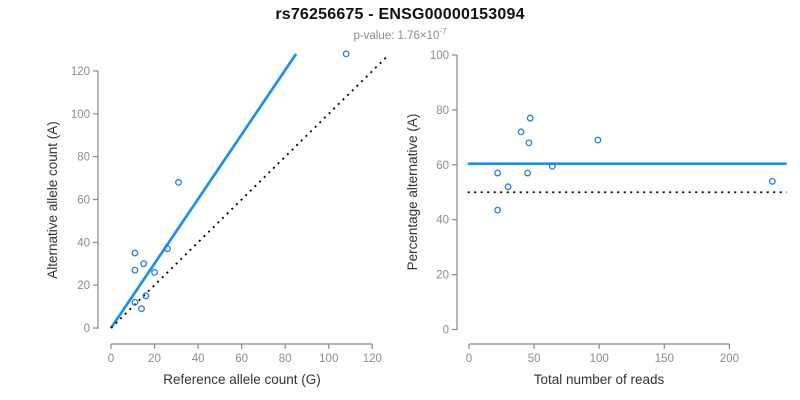  I want to click on x-tick-label: 60, so click(241, 359).